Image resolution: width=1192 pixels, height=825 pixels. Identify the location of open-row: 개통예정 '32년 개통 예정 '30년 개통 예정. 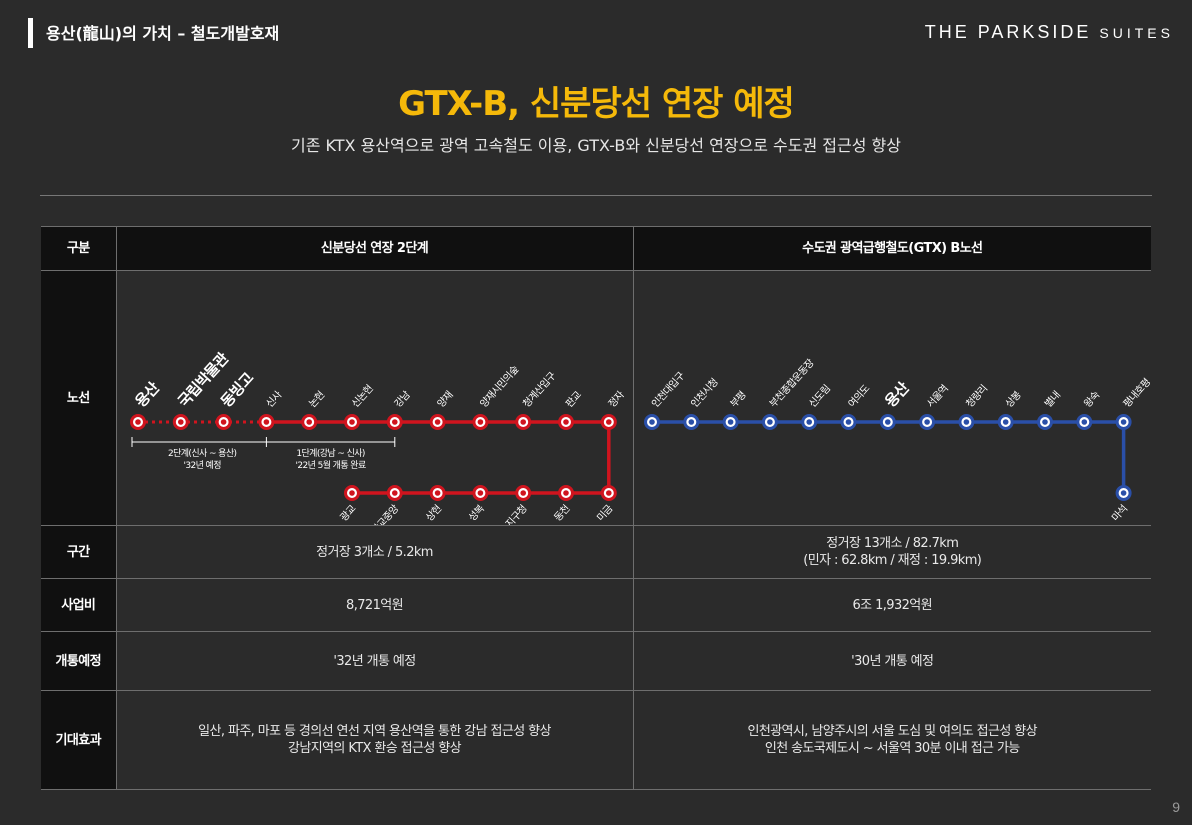
(596, 661).